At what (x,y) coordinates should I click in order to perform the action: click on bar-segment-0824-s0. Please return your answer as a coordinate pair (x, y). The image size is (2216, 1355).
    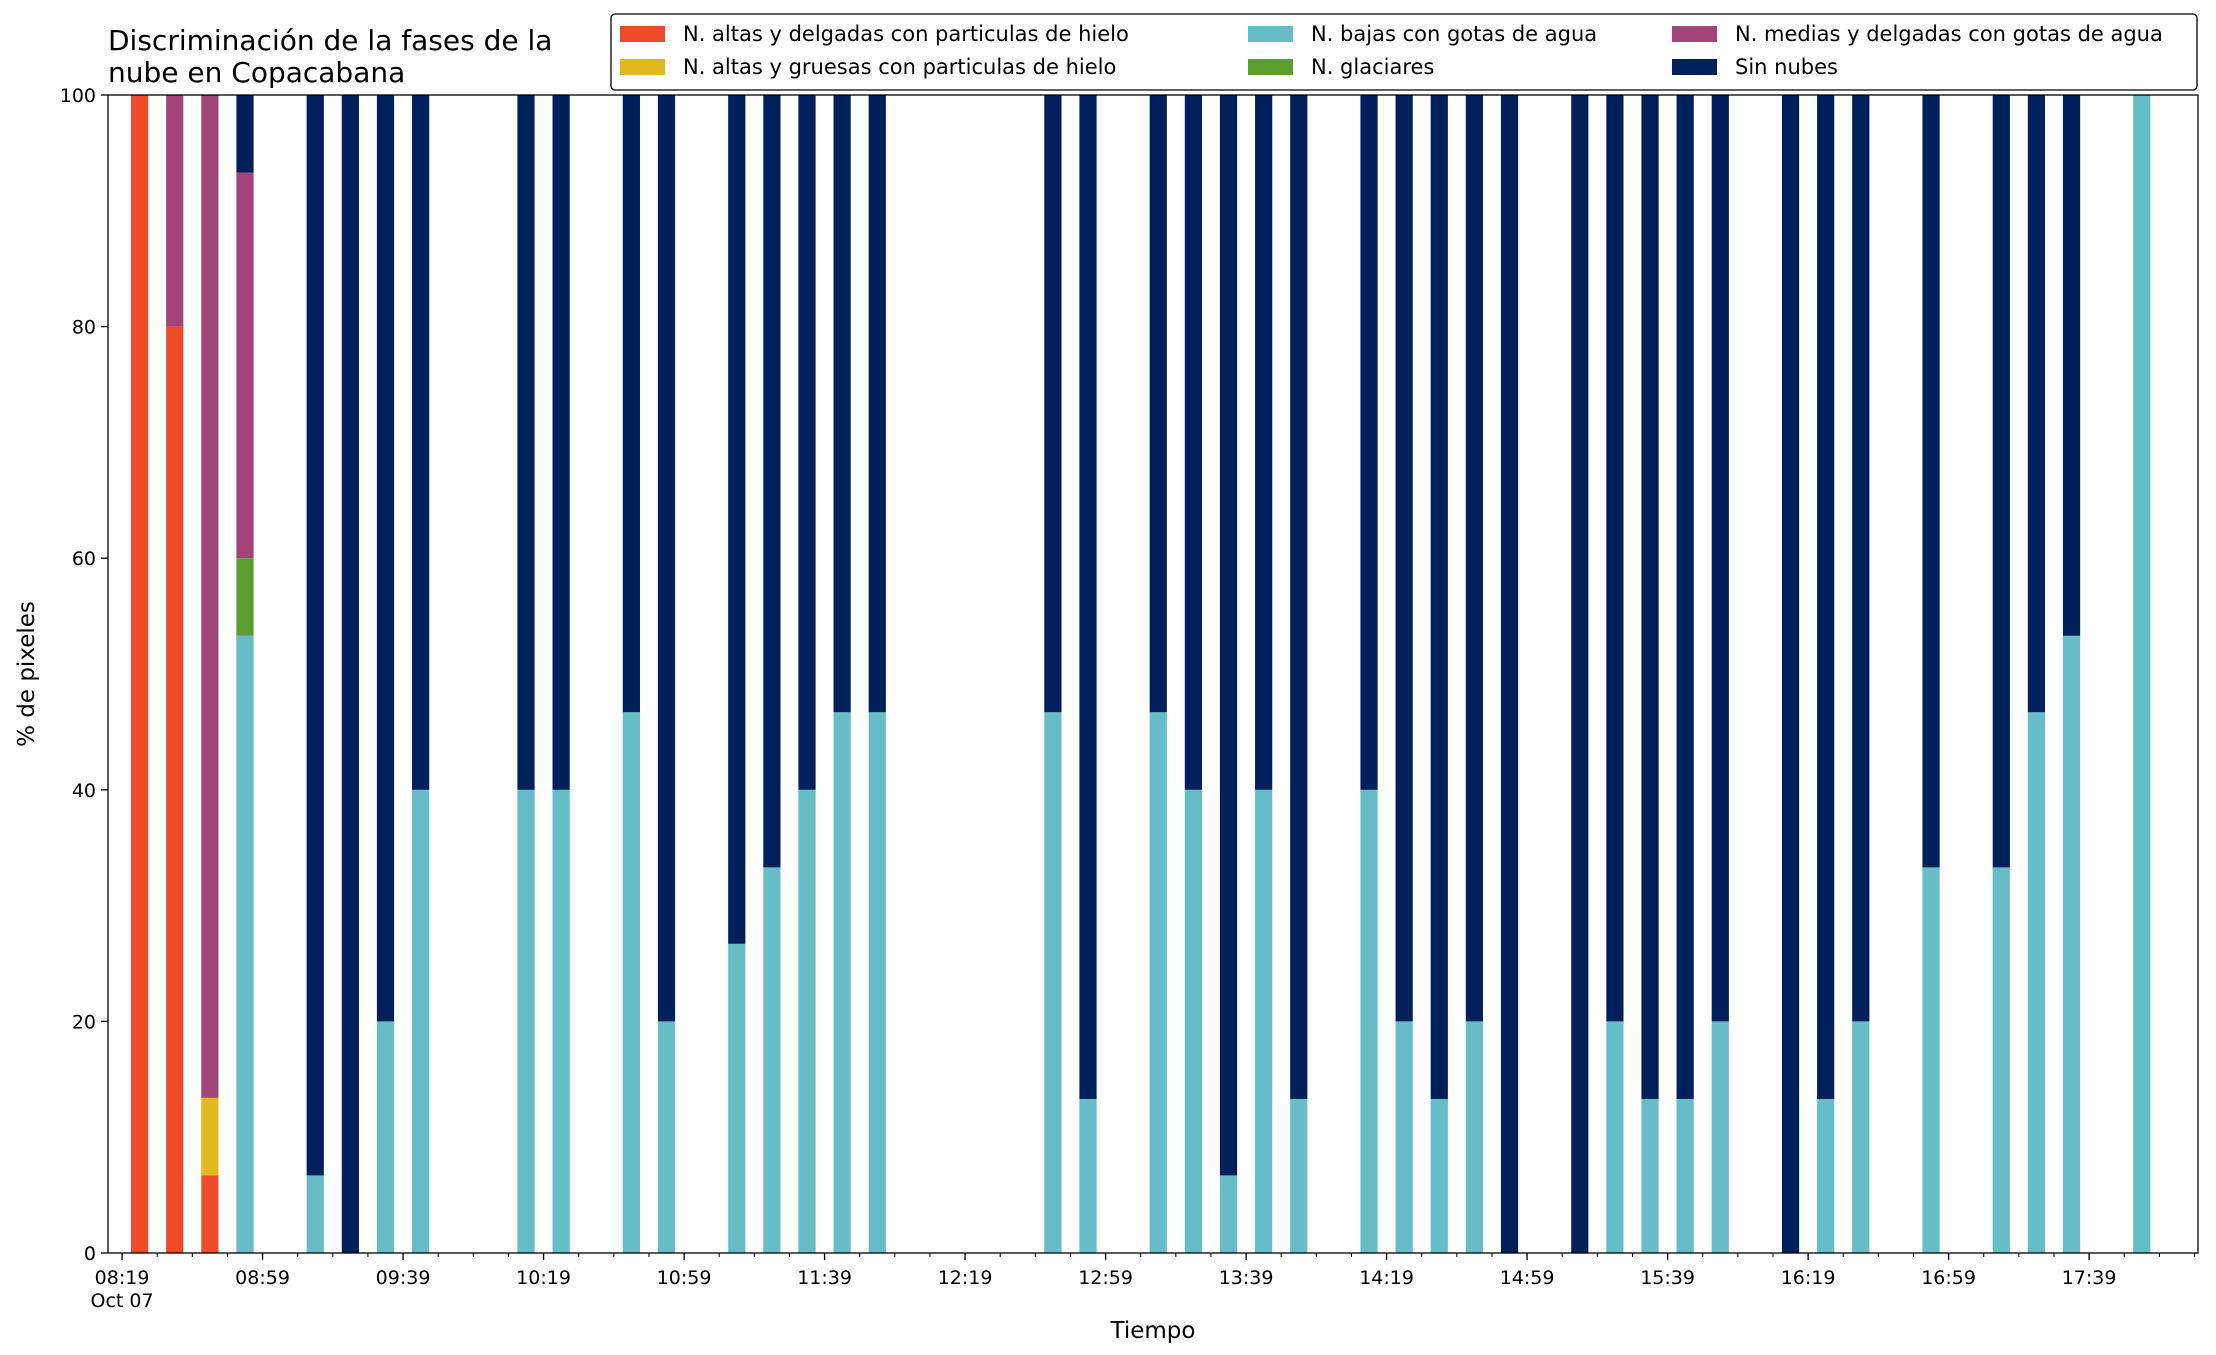
    Looking at the image, I should click on (140, 674).